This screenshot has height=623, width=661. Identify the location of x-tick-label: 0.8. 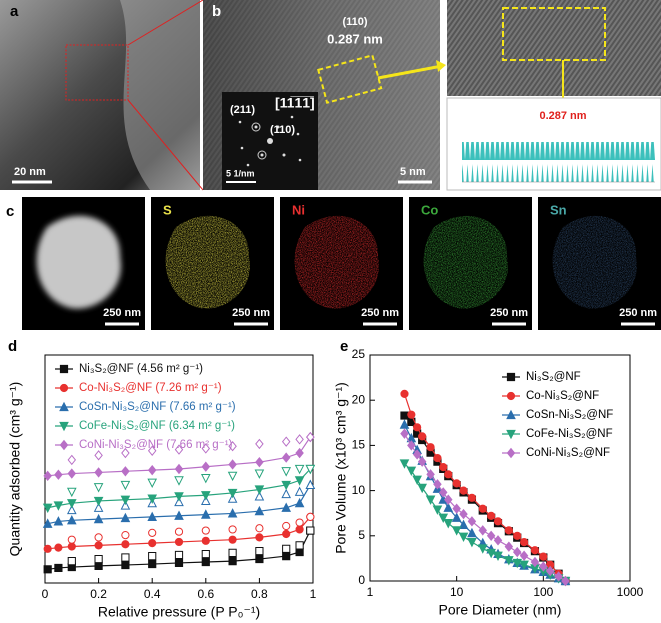
(259, 594).